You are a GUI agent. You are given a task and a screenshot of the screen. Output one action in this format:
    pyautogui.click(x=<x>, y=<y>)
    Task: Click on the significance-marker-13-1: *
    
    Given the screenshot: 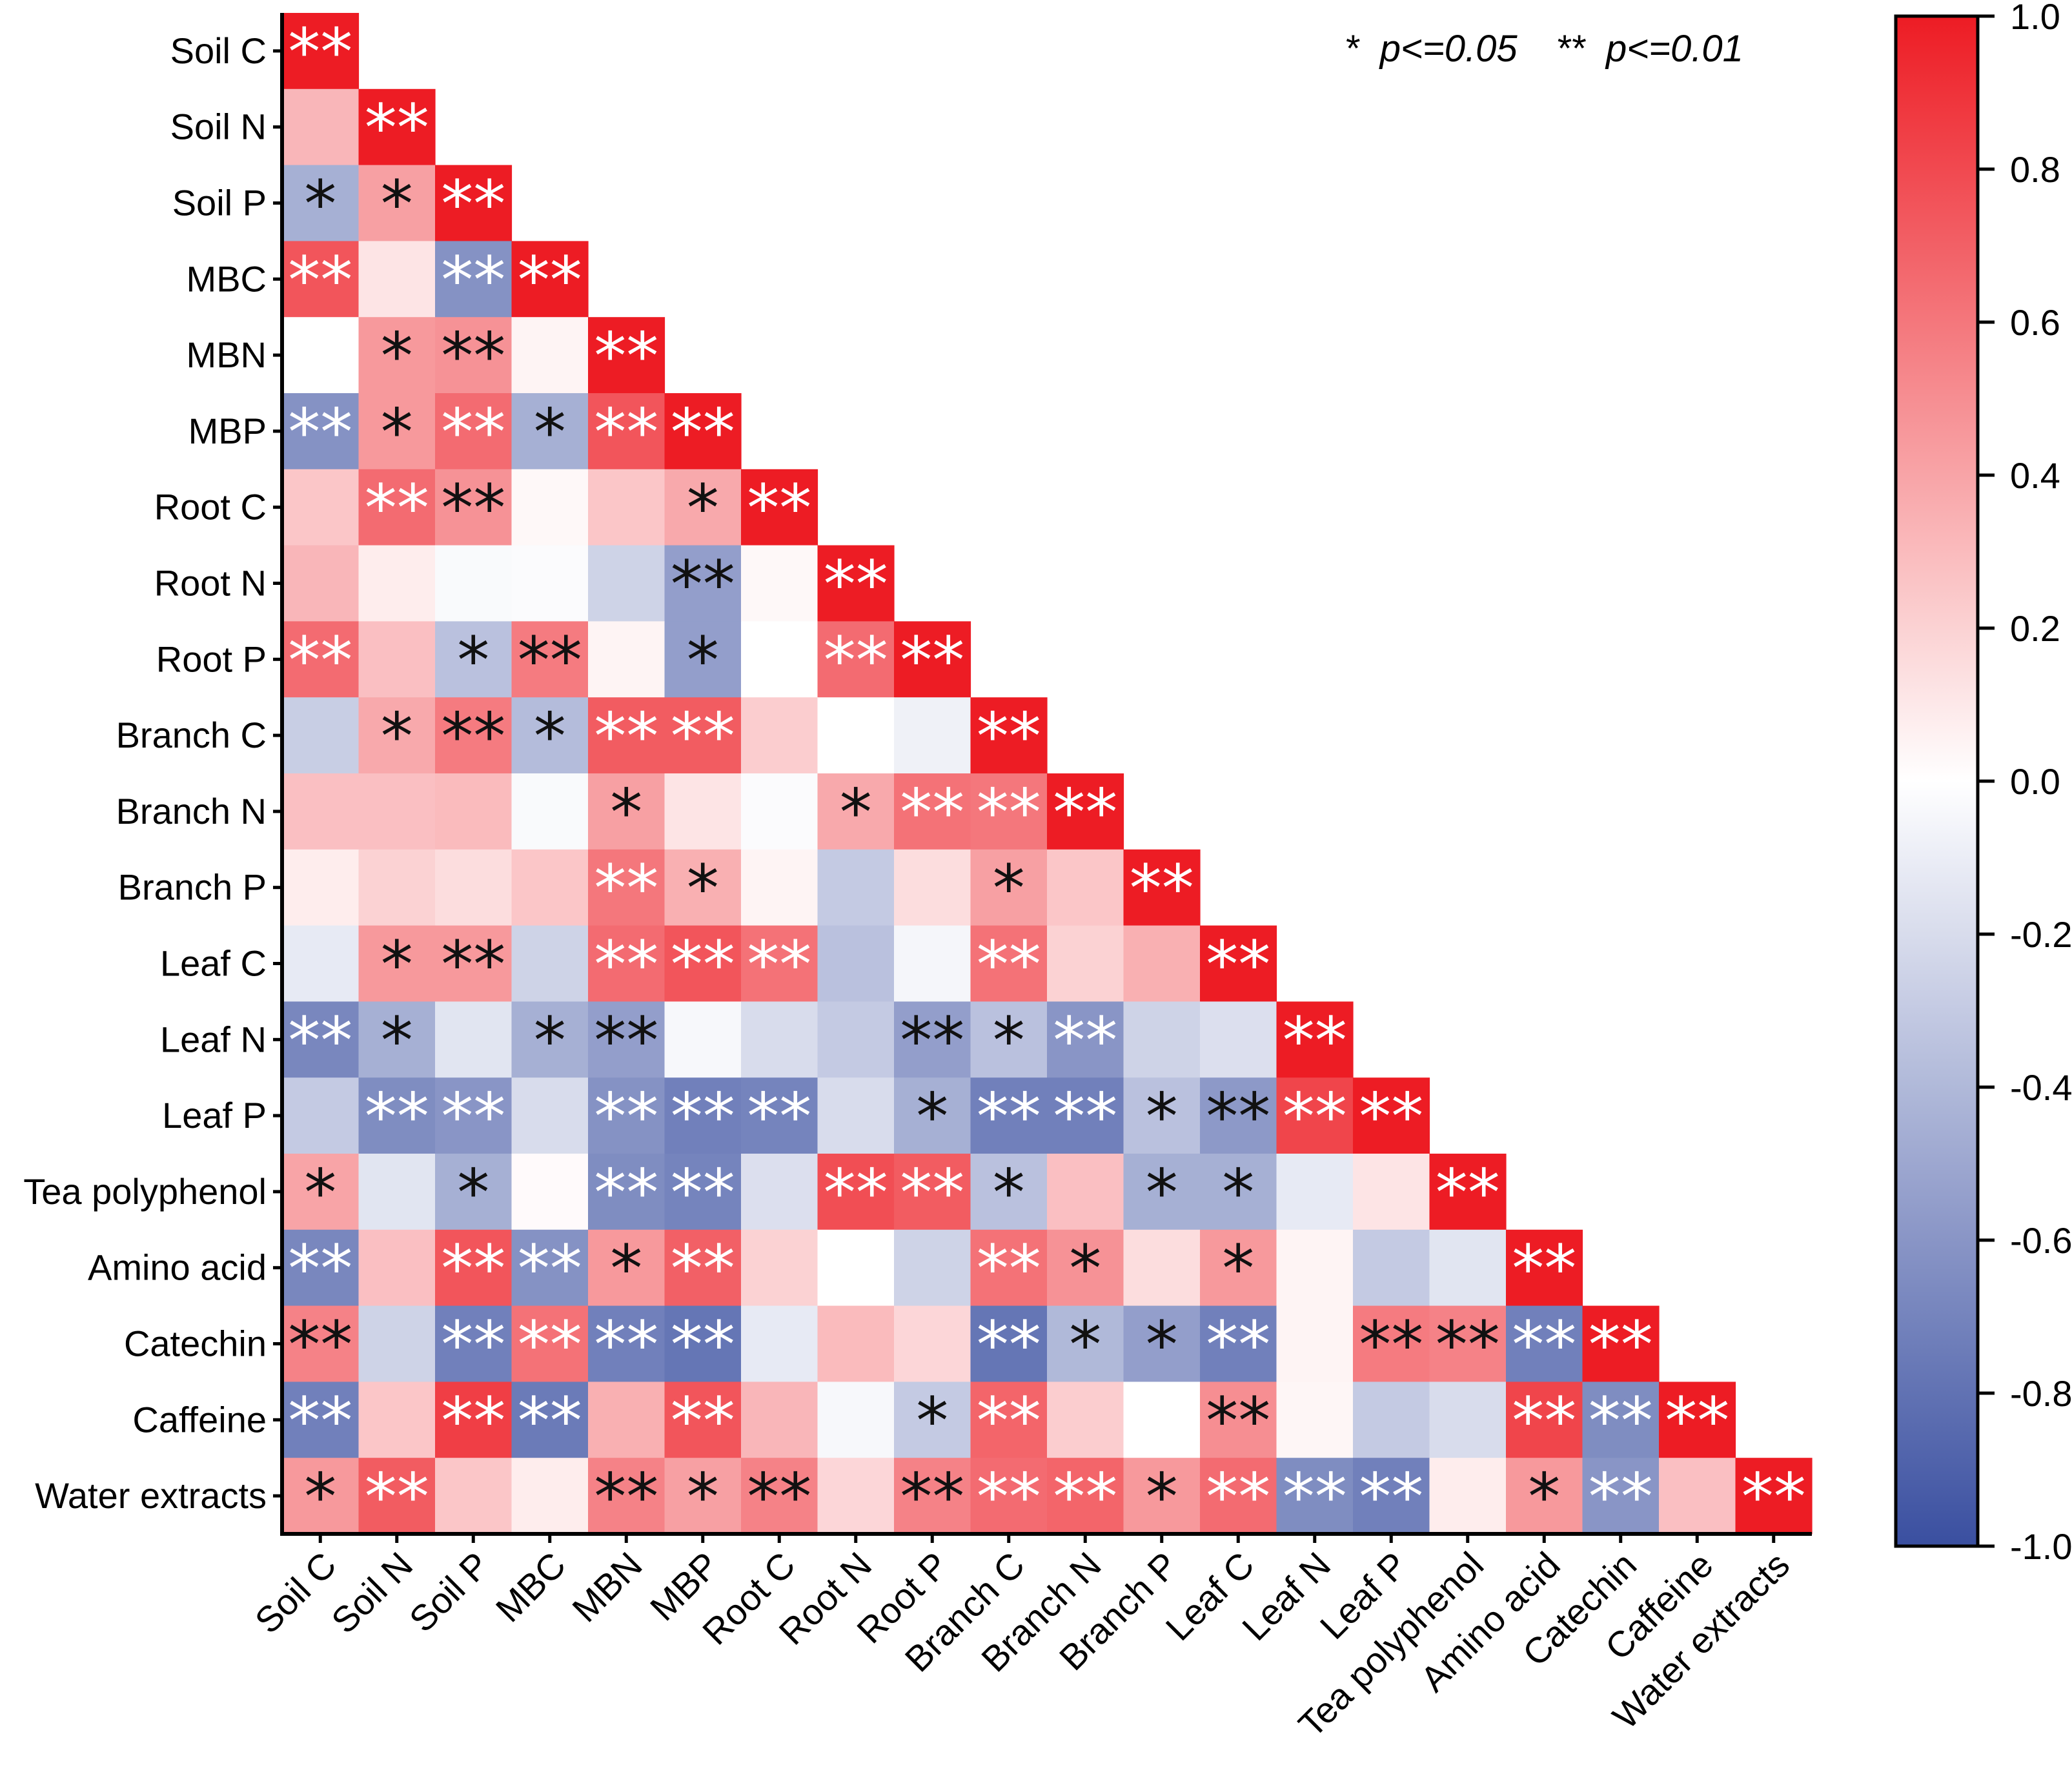 What is the action you would take?
    pyautogui.click(x=397, y=1040)
    